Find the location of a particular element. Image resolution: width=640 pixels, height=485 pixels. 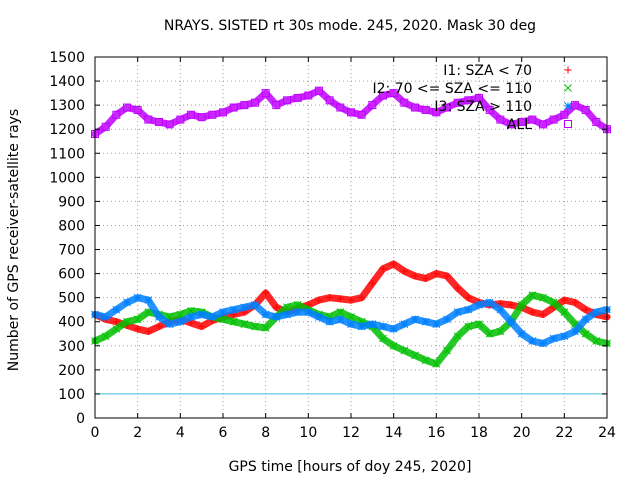

y-tick-label: 1400 is located at coordinates (67, 82).